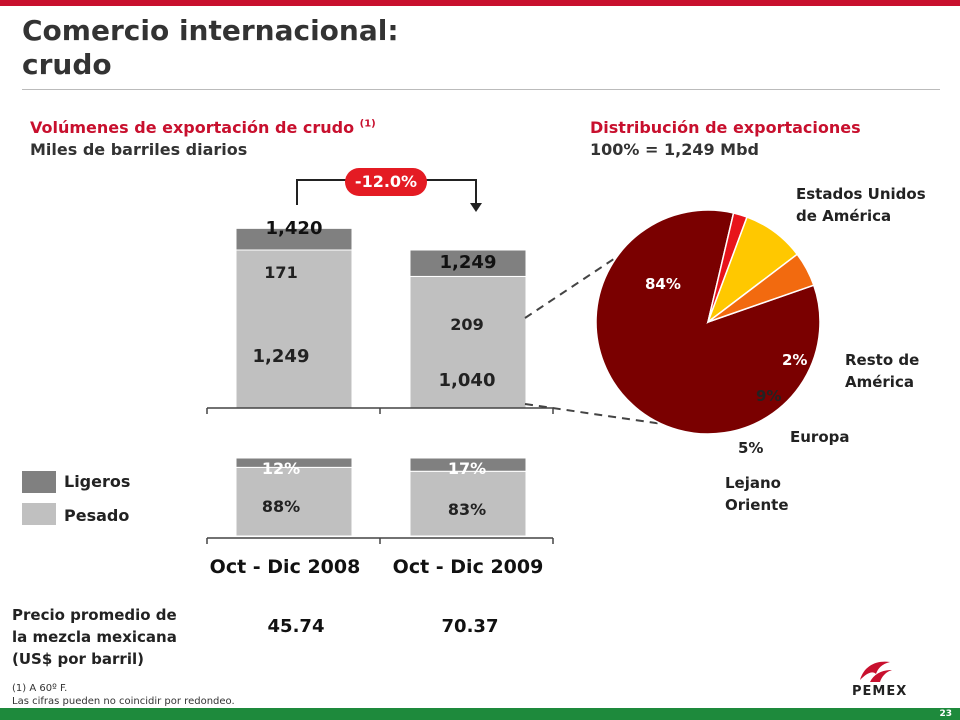 The height and width of the screenshot is (720, 960). What do you see at coordinates (367, 124) in the screenshot?
I see `export-volume-heading-note: (1)` at bounding box center [367, 124].